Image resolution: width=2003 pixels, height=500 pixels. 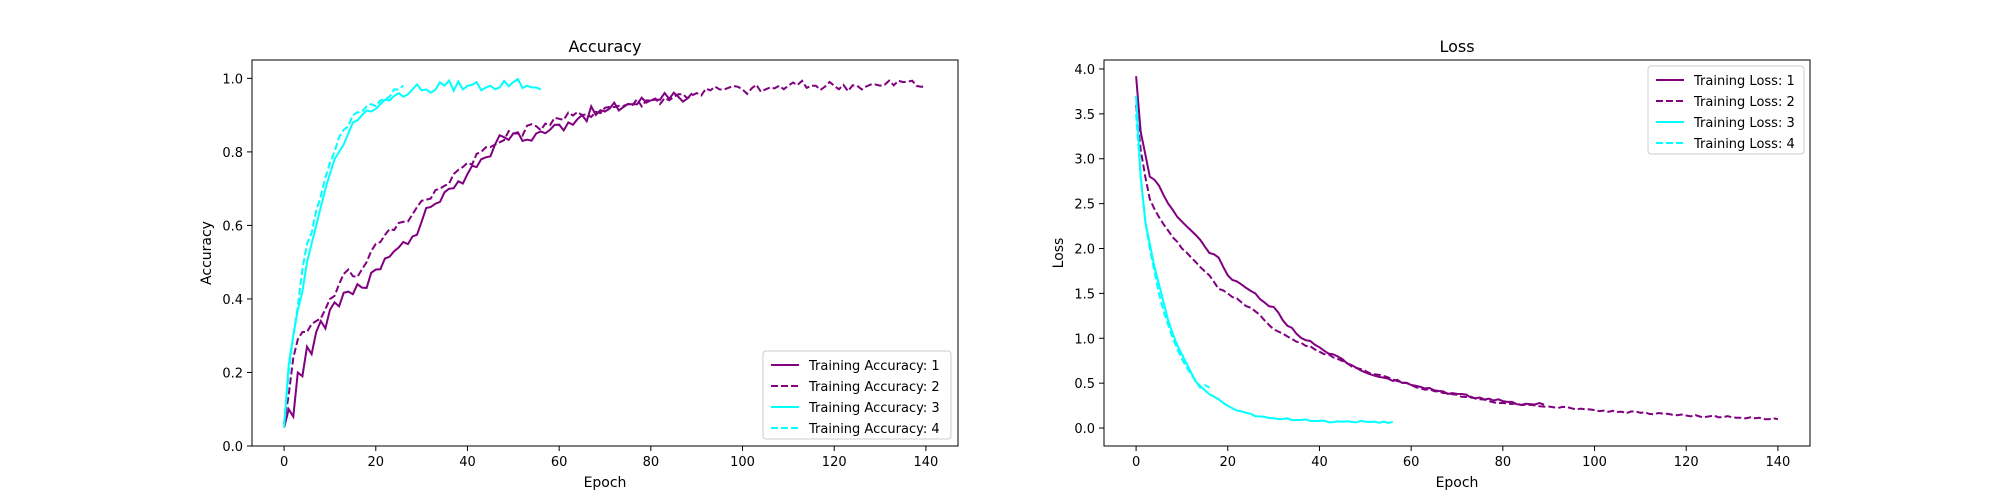 What do you see at coordinates (232, 153) in the screenshot?
I see `accuracy-y-tick-label: 0.8` at bounding box center [232, 153].